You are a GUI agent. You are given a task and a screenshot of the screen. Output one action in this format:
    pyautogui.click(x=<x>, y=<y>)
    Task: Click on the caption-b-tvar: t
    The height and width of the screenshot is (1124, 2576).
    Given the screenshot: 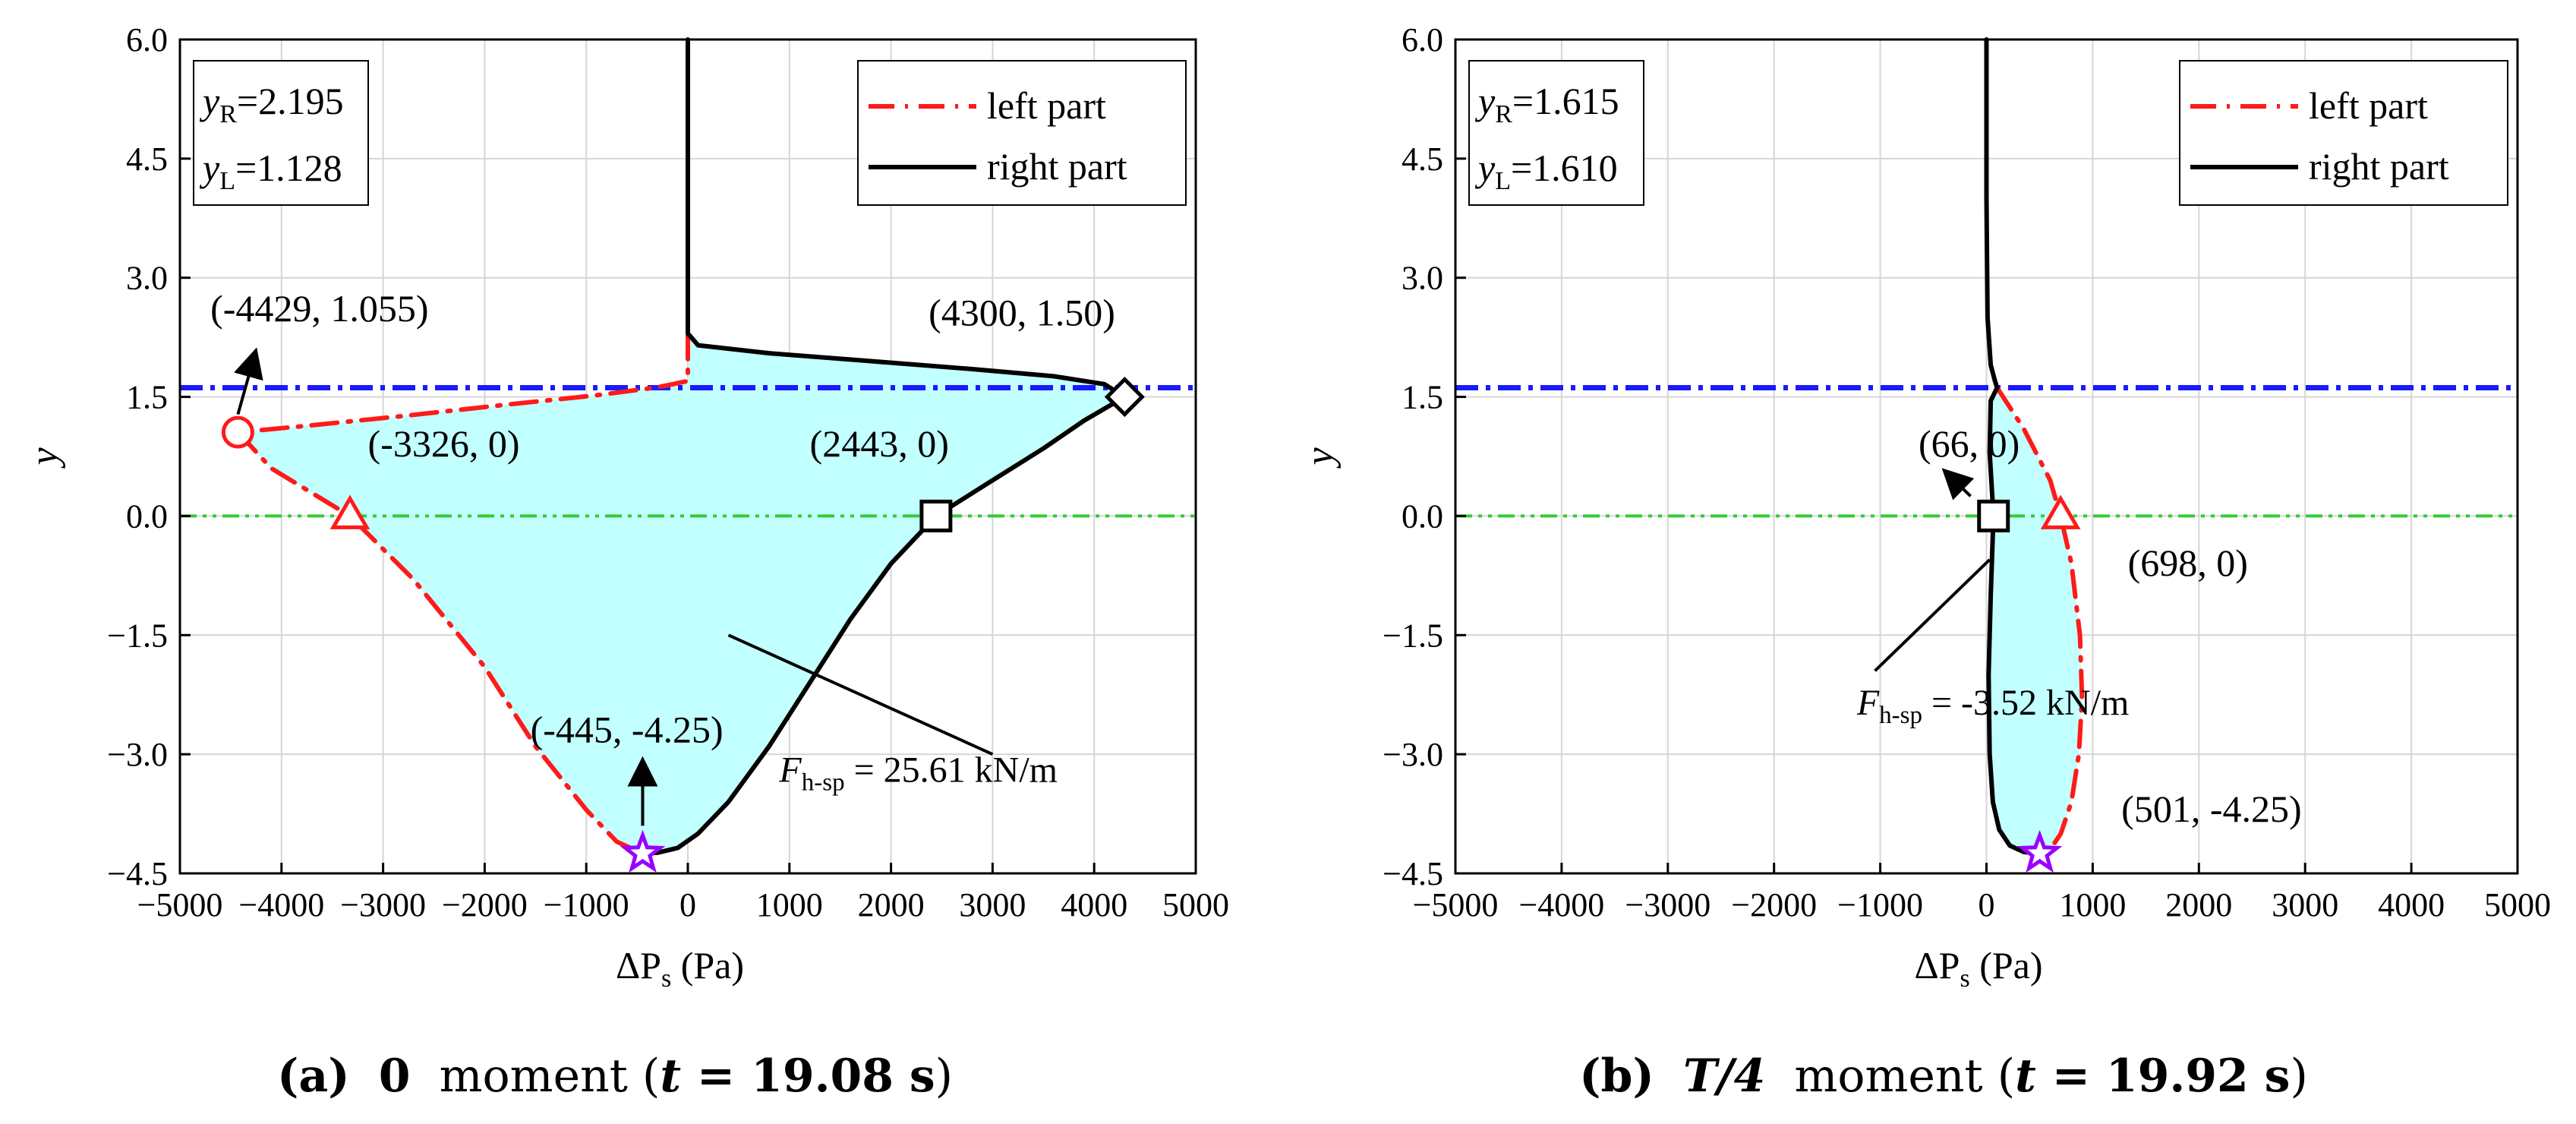 What is the action you would take?
    pyautogui.click(x=2025, y=1076)
    